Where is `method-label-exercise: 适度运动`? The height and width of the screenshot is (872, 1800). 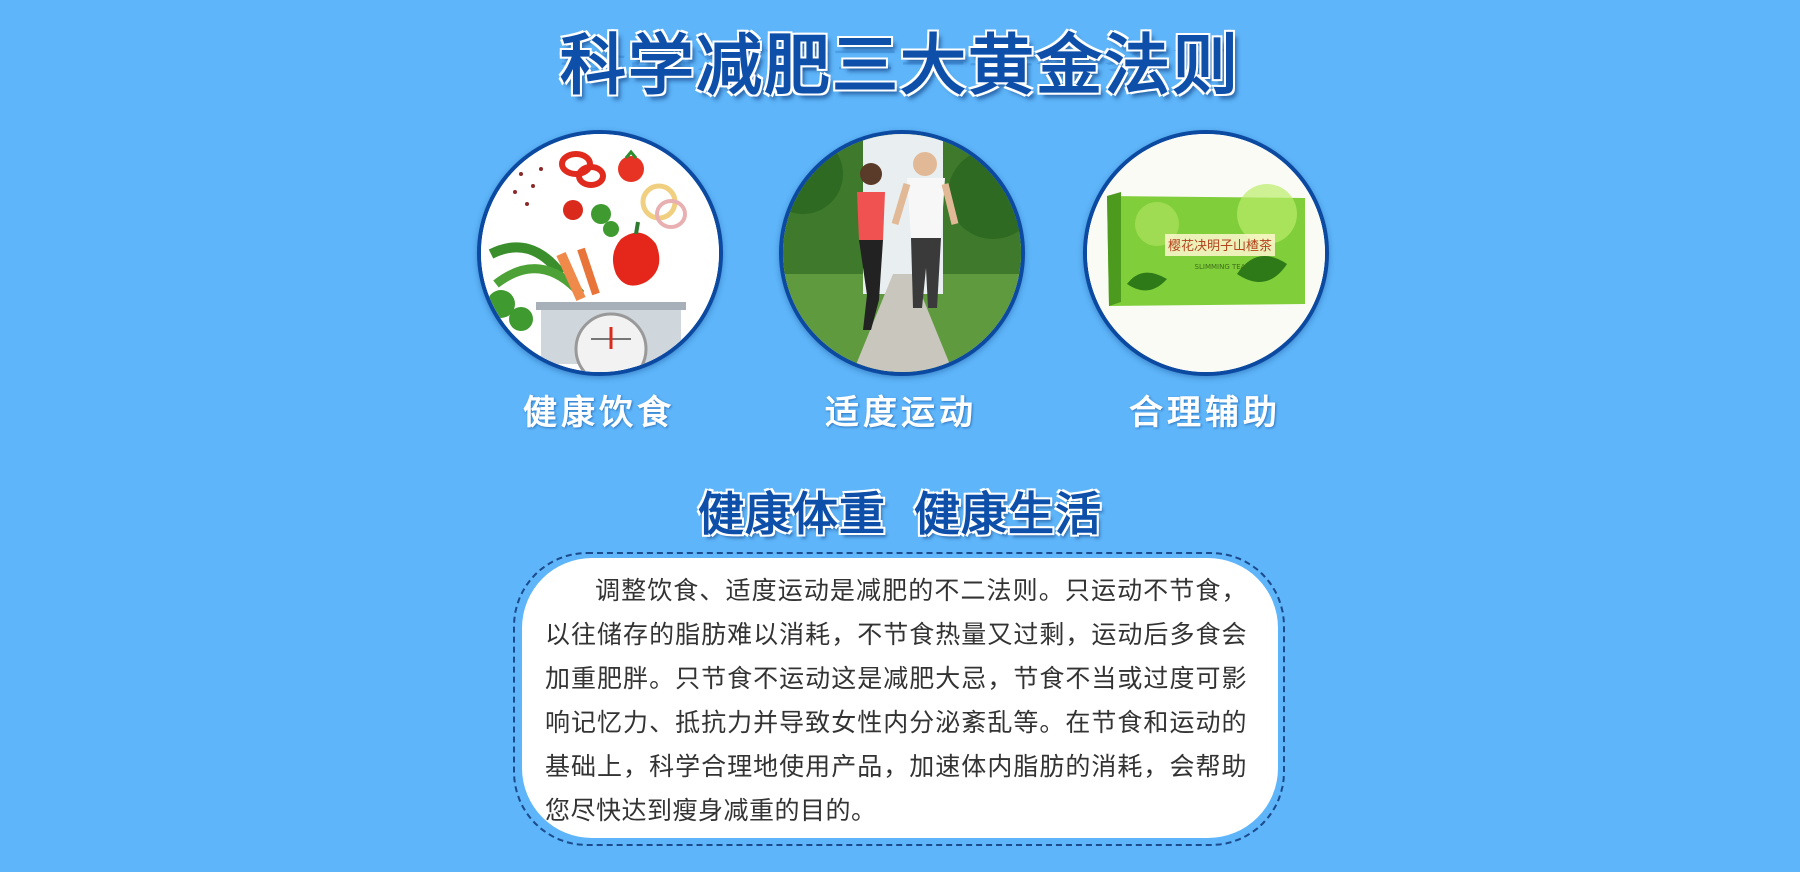
method-label-exercise: 适度运动 is located at coordinates (901, 413).